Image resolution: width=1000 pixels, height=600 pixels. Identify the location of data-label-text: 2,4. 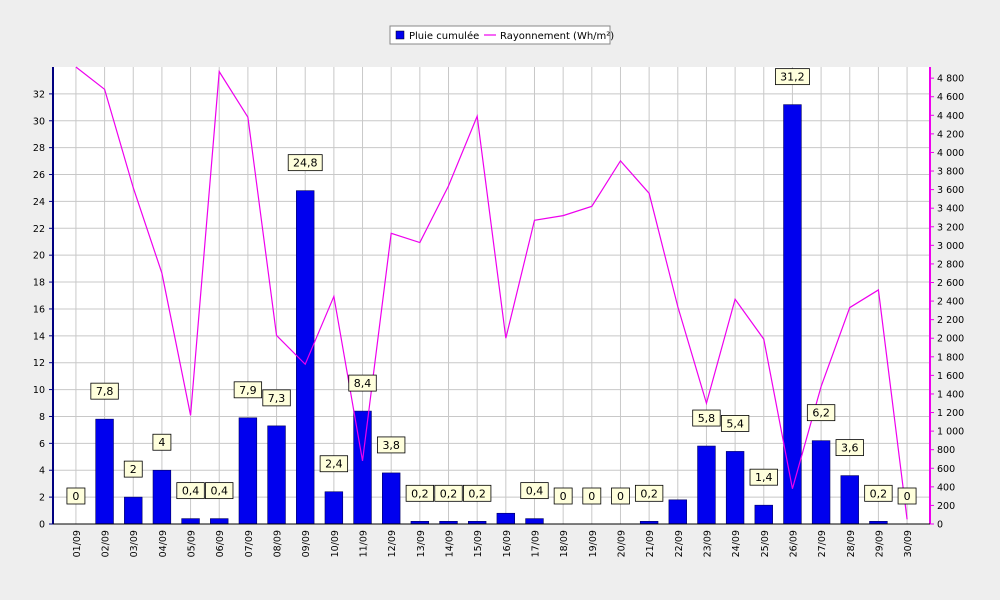
(334, 464).